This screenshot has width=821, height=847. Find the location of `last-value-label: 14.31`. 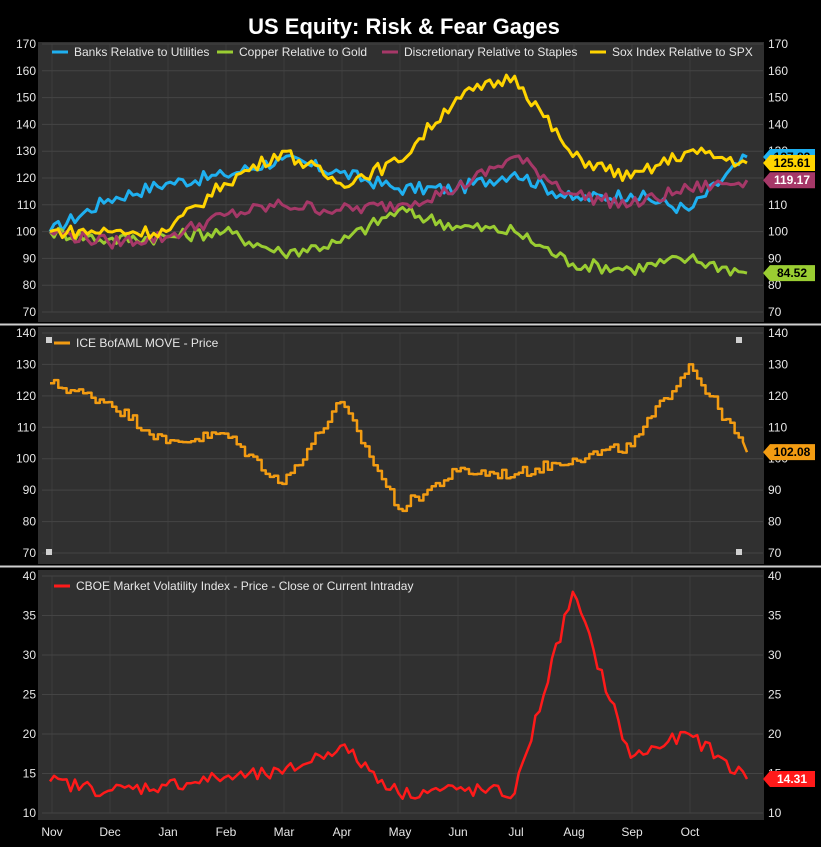

last-value-label: 14.31 is located at coordinates (792, 779).